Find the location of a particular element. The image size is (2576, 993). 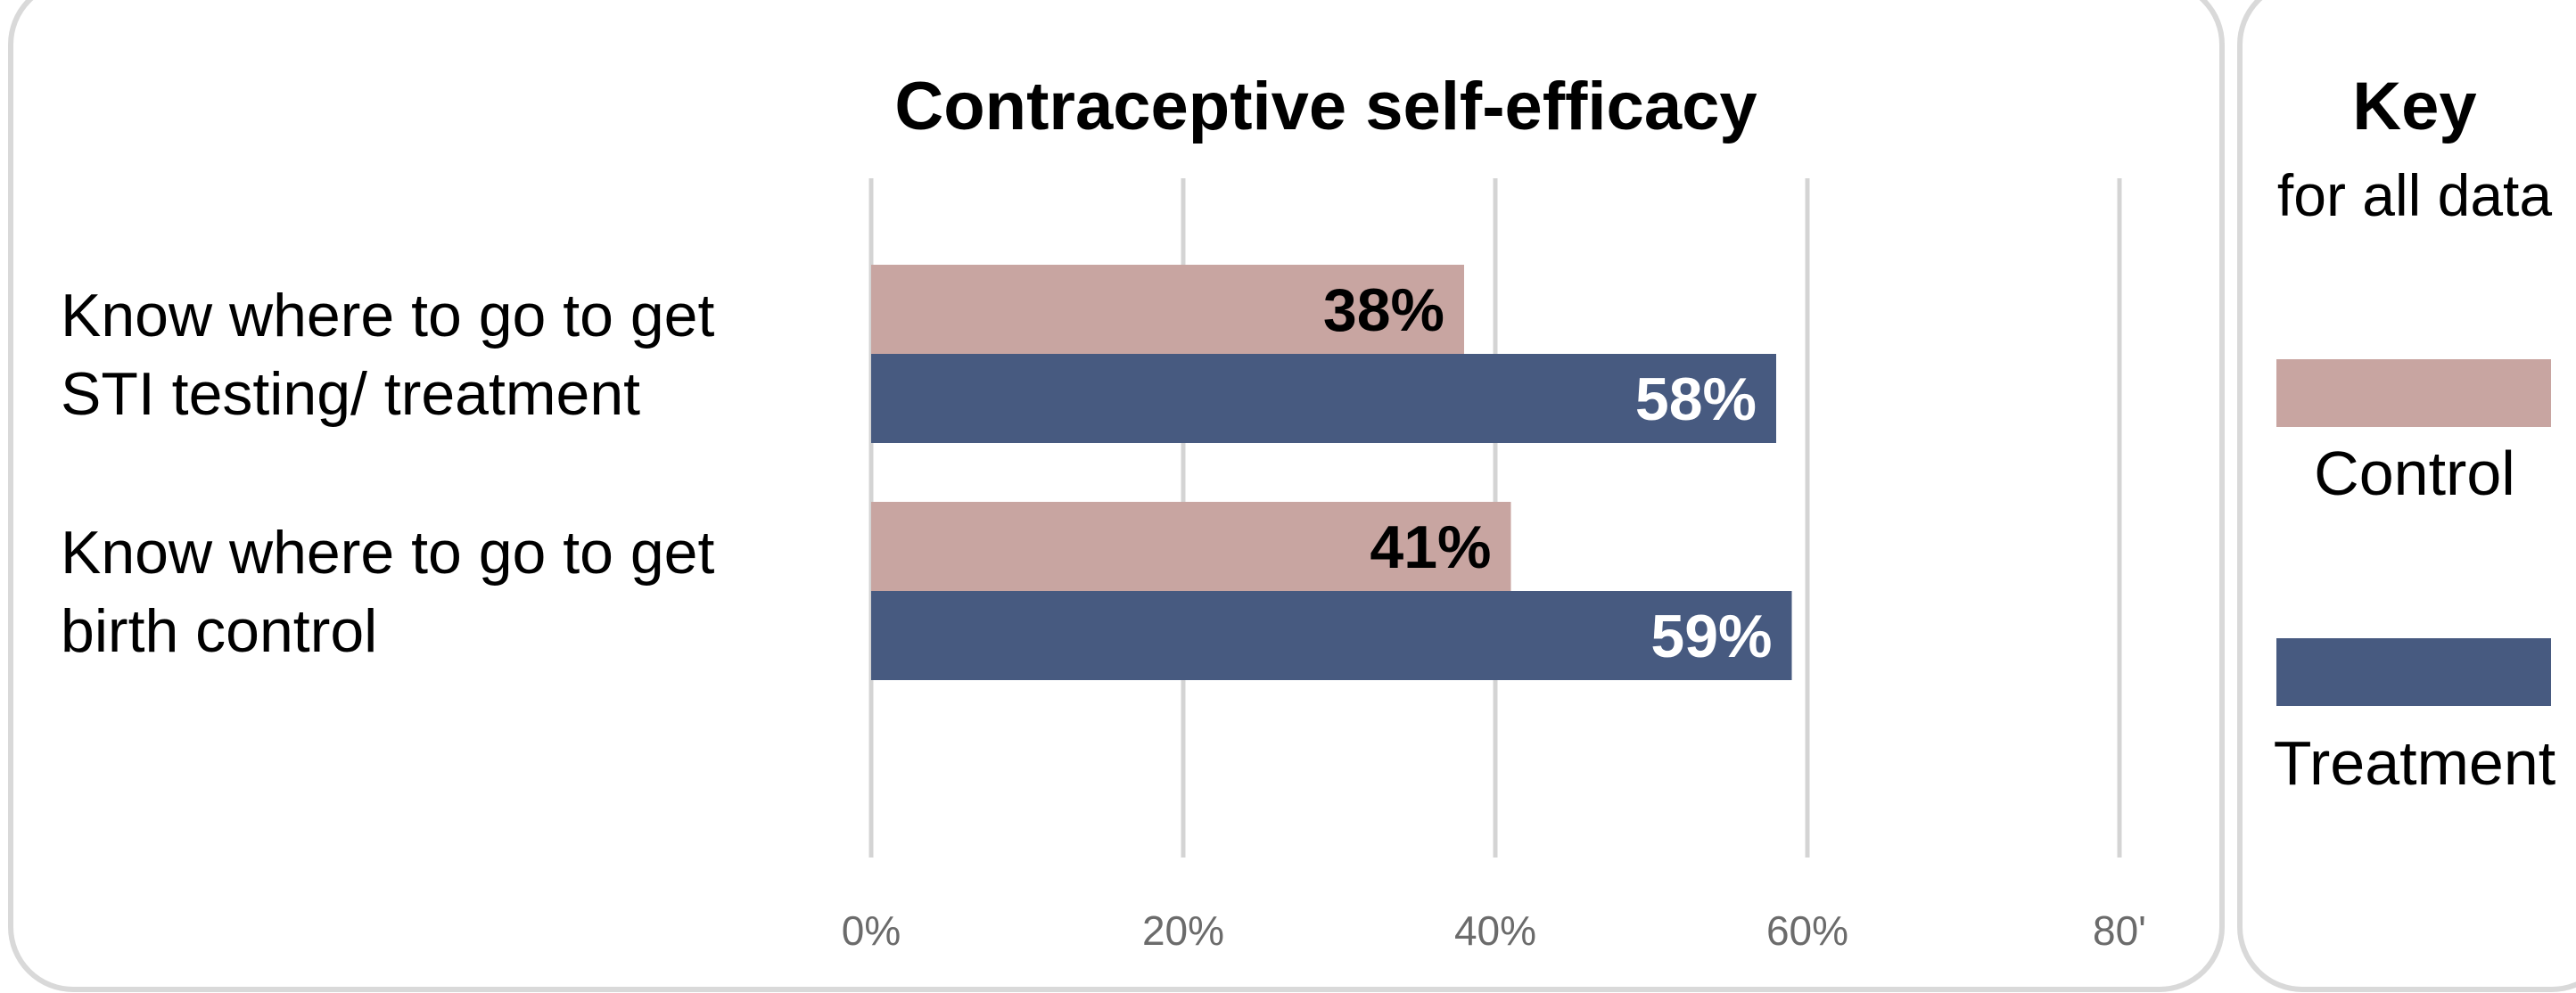

x-axis: 0% 20% 40% 60% 80' is located at coordinates (1494, 930).